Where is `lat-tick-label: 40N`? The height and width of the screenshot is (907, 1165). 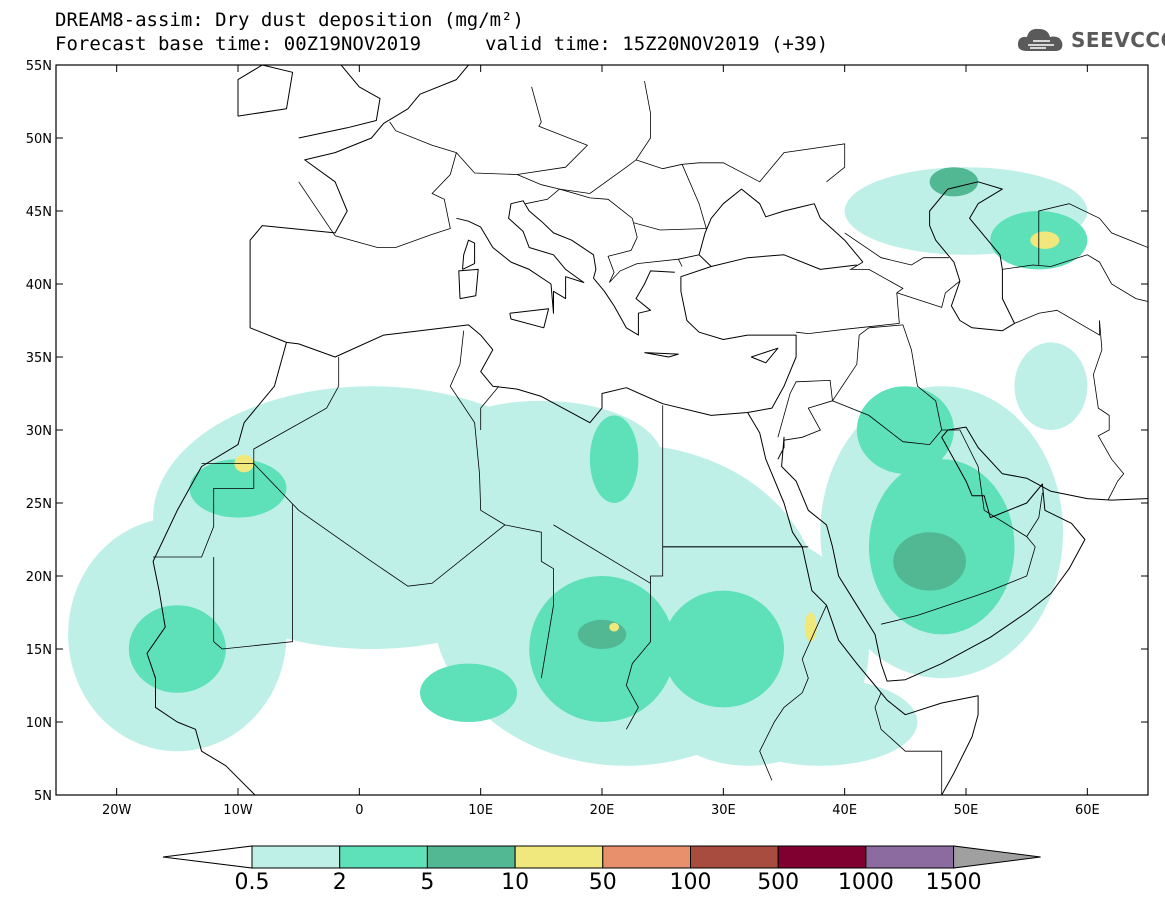
lat-tick-label: 40N is located at coordinates (39, 285).